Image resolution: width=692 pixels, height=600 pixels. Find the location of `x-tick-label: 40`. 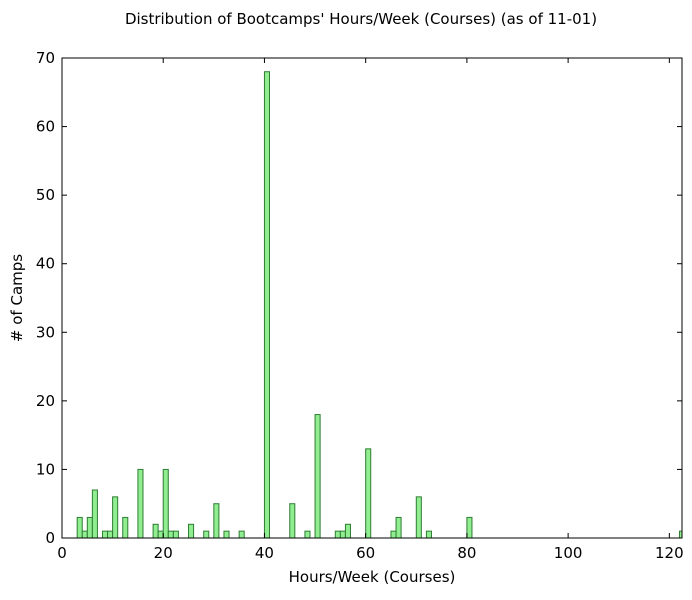

x-tick-label: 40 is located at coordinates (264, 553).